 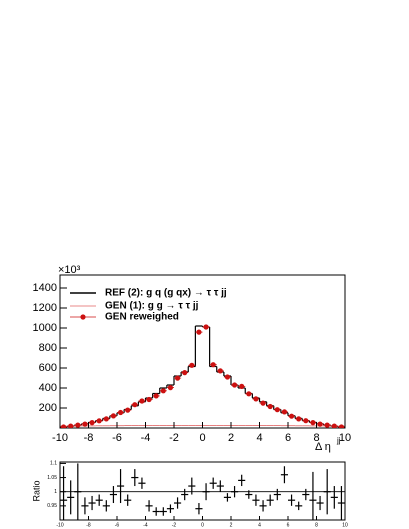 What do you see at coordinates (142, 317) in the screenshot?
I see `legend-label: GEN reweighed` at bounding box center [142, 317].